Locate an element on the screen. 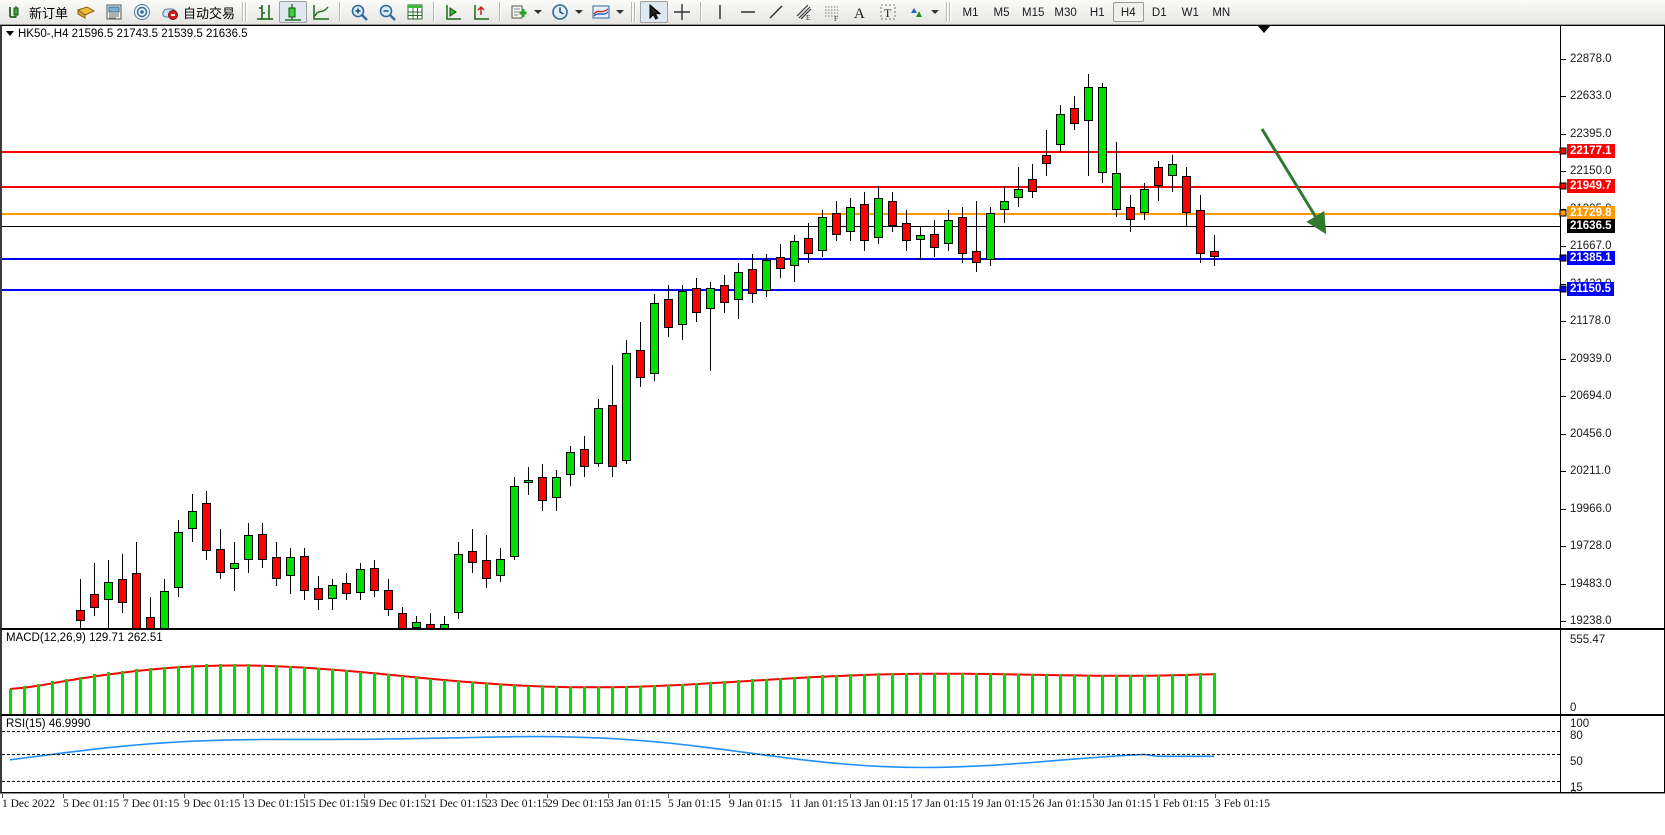 Image resolution: width=1665 pixels, height=835 pixels. timeframe-m15: M15 is located at coordinates (1033, 13).